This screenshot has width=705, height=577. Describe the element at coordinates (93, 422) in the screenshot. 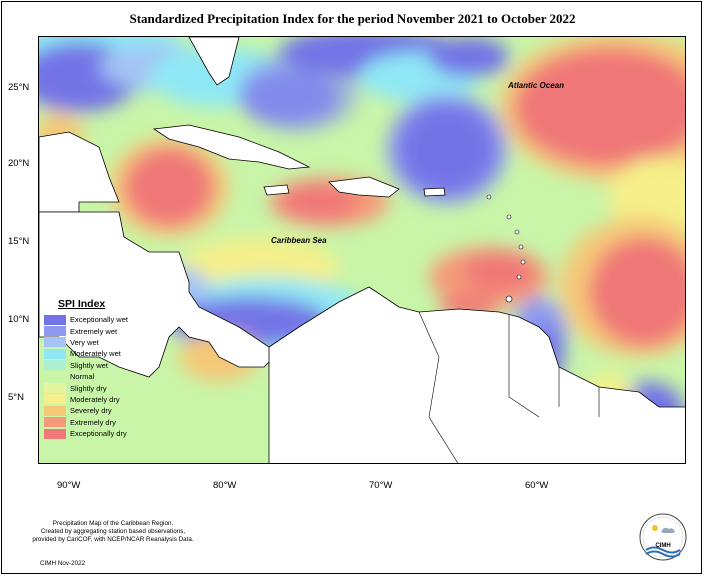

I see `legend-label: Extremely dry` at that location.